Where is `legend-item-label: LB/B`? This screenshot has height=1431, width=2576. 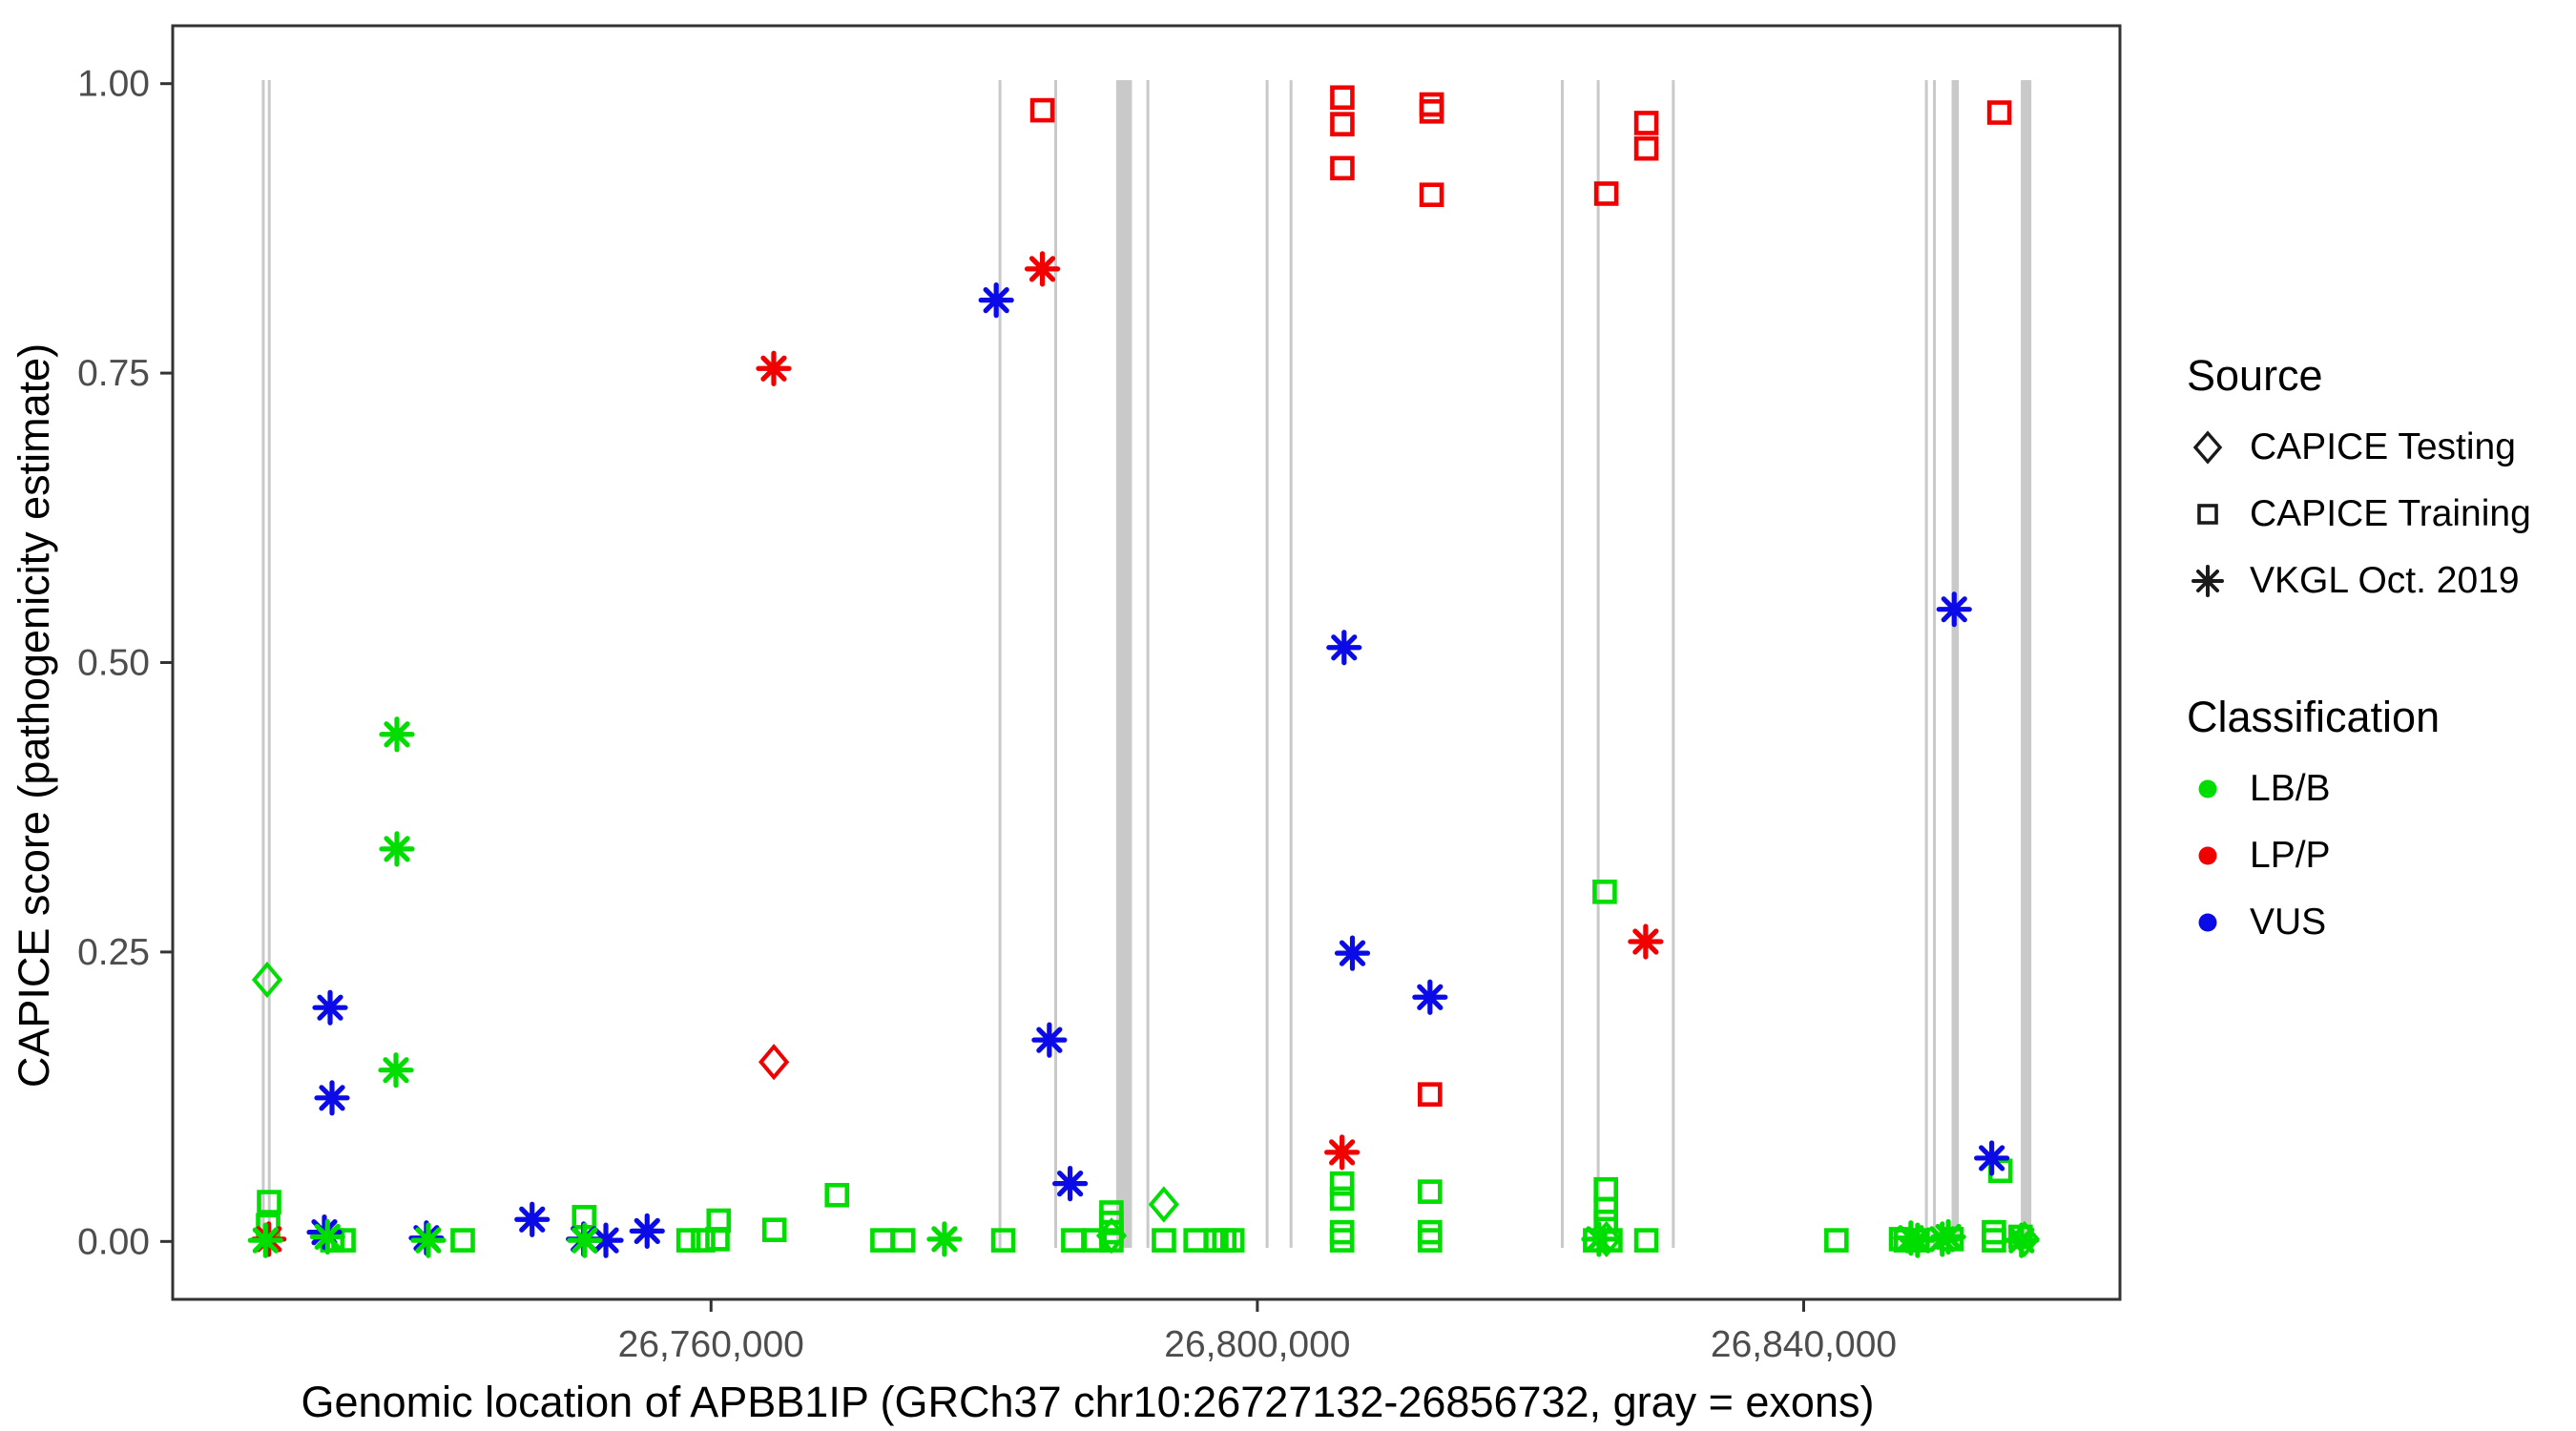 legend-item-label: LB/B is located at coordinates (2290, 788).